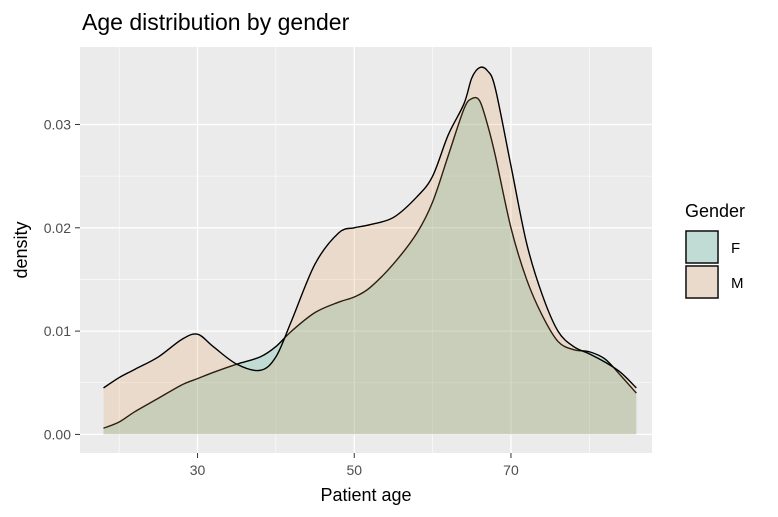 The height and width of the screenshot is (517, 778). Describe the element at coordinates (57, 124) in the screenshot. I see `y-tick-label: 0.03` at that location.